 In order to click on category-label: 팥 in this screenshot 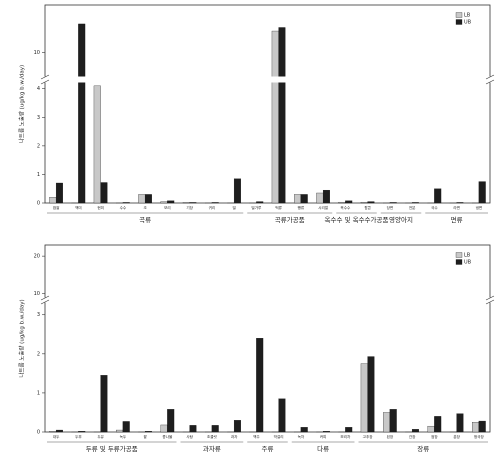, I will do `click(145, 436)`.